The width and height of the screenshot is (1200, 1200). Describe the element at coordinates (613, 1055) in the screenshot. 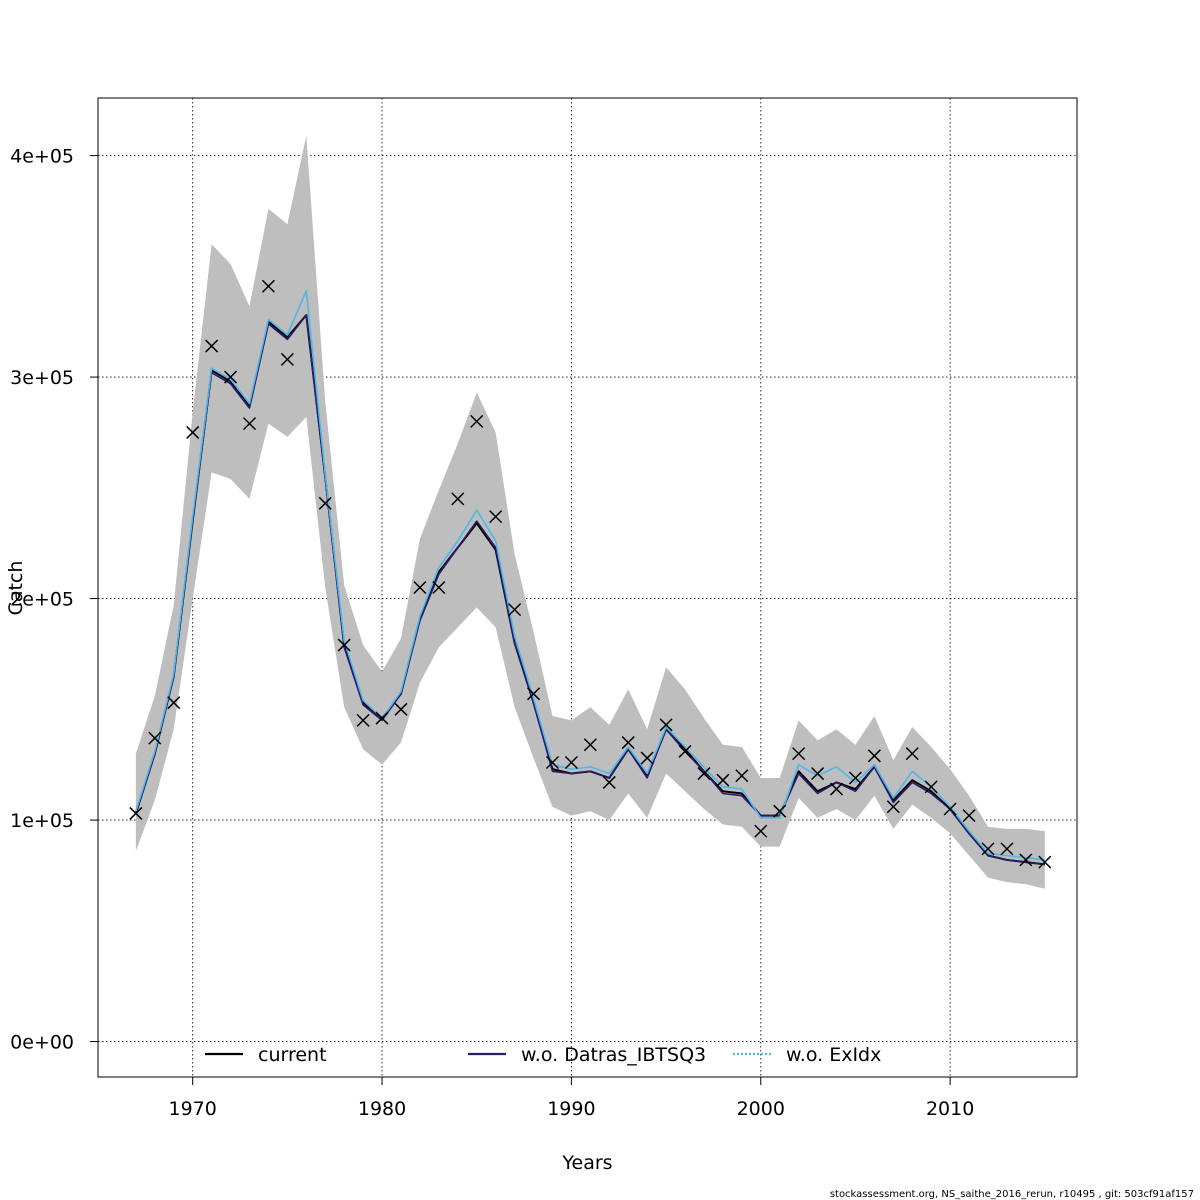

I see `legend-label: w.o. Datras_IBTSQ3` at that location.